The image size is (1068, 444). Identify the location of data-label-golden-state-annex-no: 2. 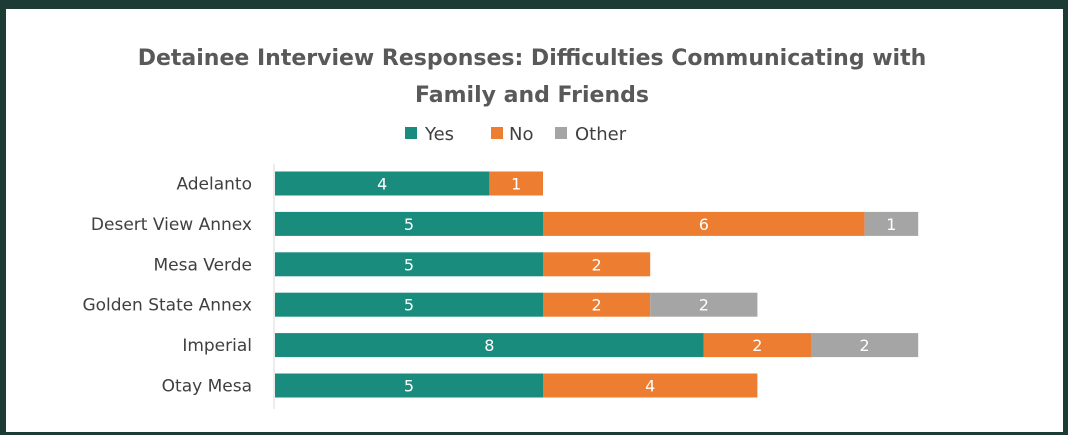
(597, 305).